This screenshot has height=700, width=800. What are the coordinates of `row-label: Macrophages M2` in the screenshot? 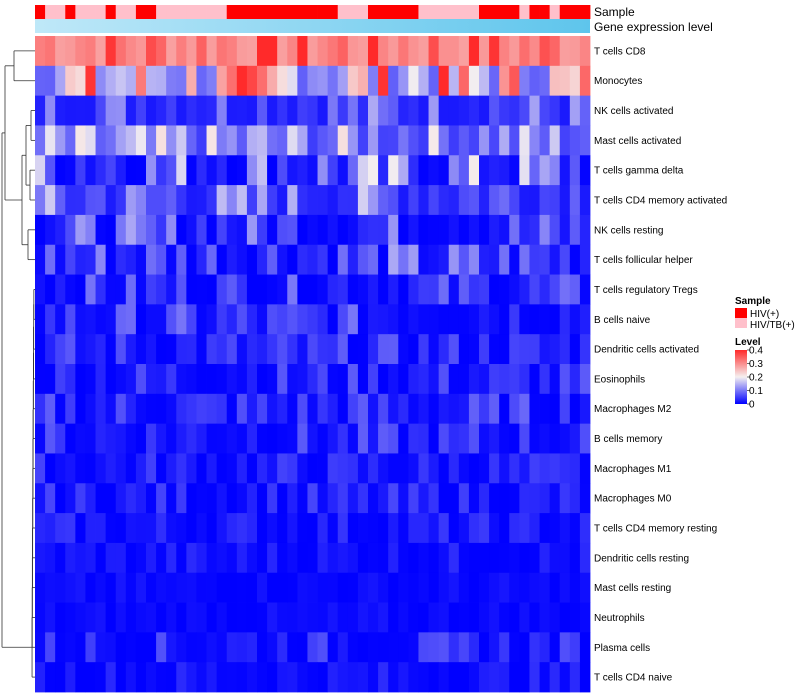 It's located at (633, 409).